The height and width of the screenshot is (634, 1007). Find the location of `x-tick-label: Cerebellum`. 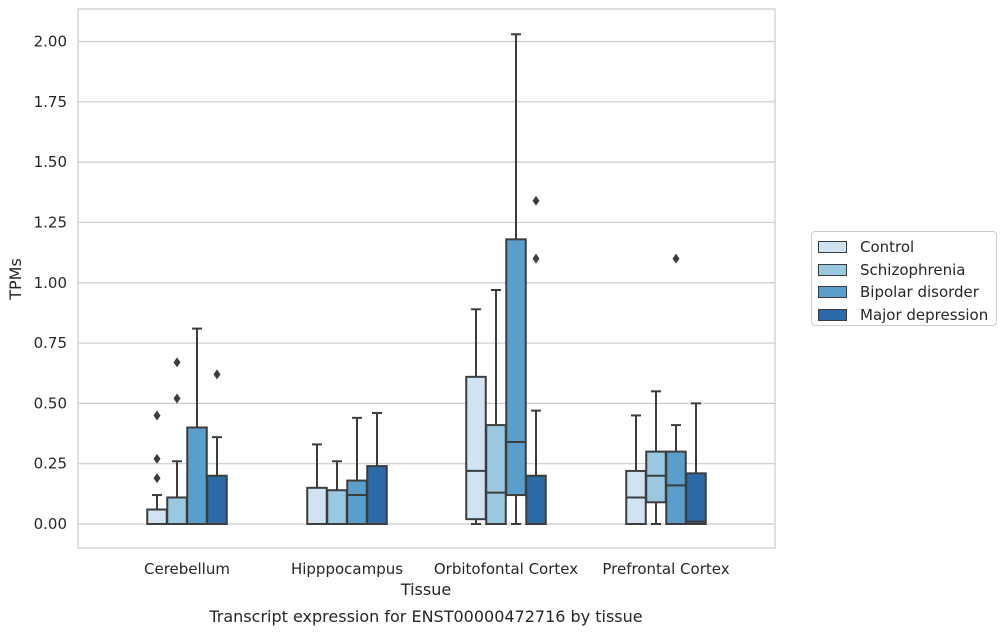

x-tick-label: Cerebellum is located at coordinates (187, 569).